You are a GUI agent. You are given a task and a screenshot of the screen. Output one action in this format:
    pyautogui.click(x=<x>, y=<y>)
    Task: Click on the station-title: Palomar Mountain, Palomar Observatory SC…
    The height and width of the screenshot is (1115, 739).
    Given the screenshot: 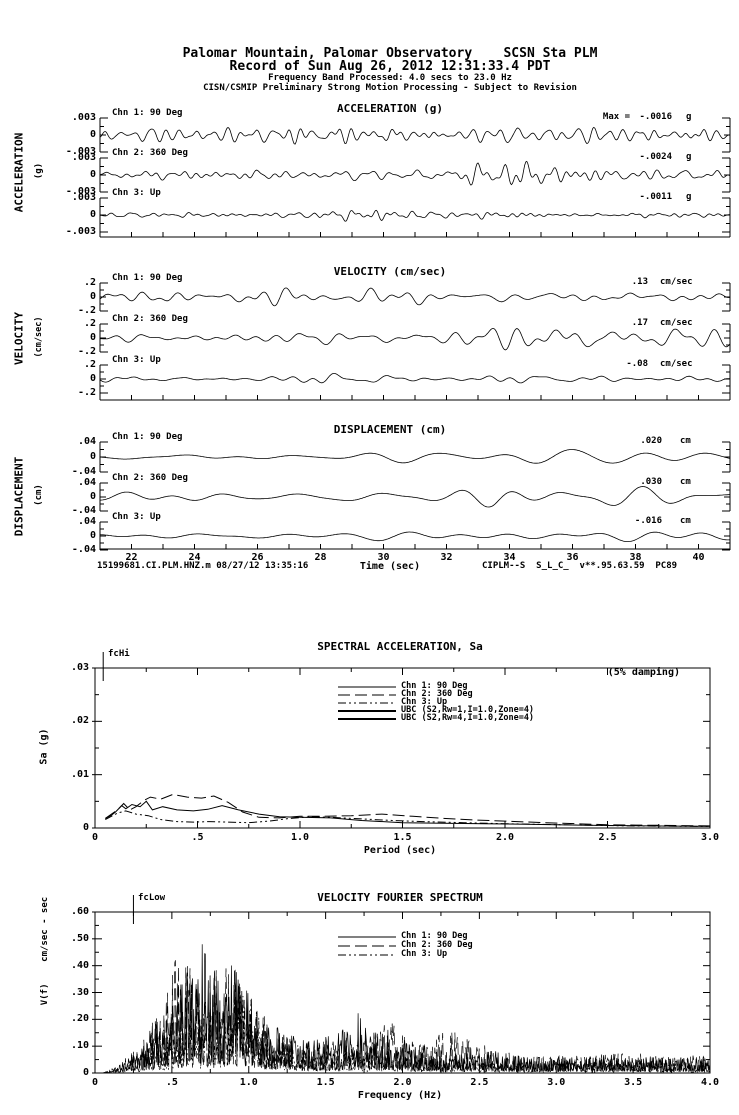 What is the action you would take?
    pyautogui.click(x=390, y=53)
    